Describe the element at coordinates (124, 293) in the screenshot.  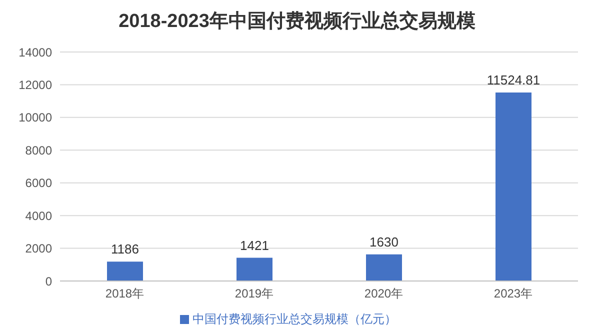
I see `x-tick-label: 2018年` at that location.